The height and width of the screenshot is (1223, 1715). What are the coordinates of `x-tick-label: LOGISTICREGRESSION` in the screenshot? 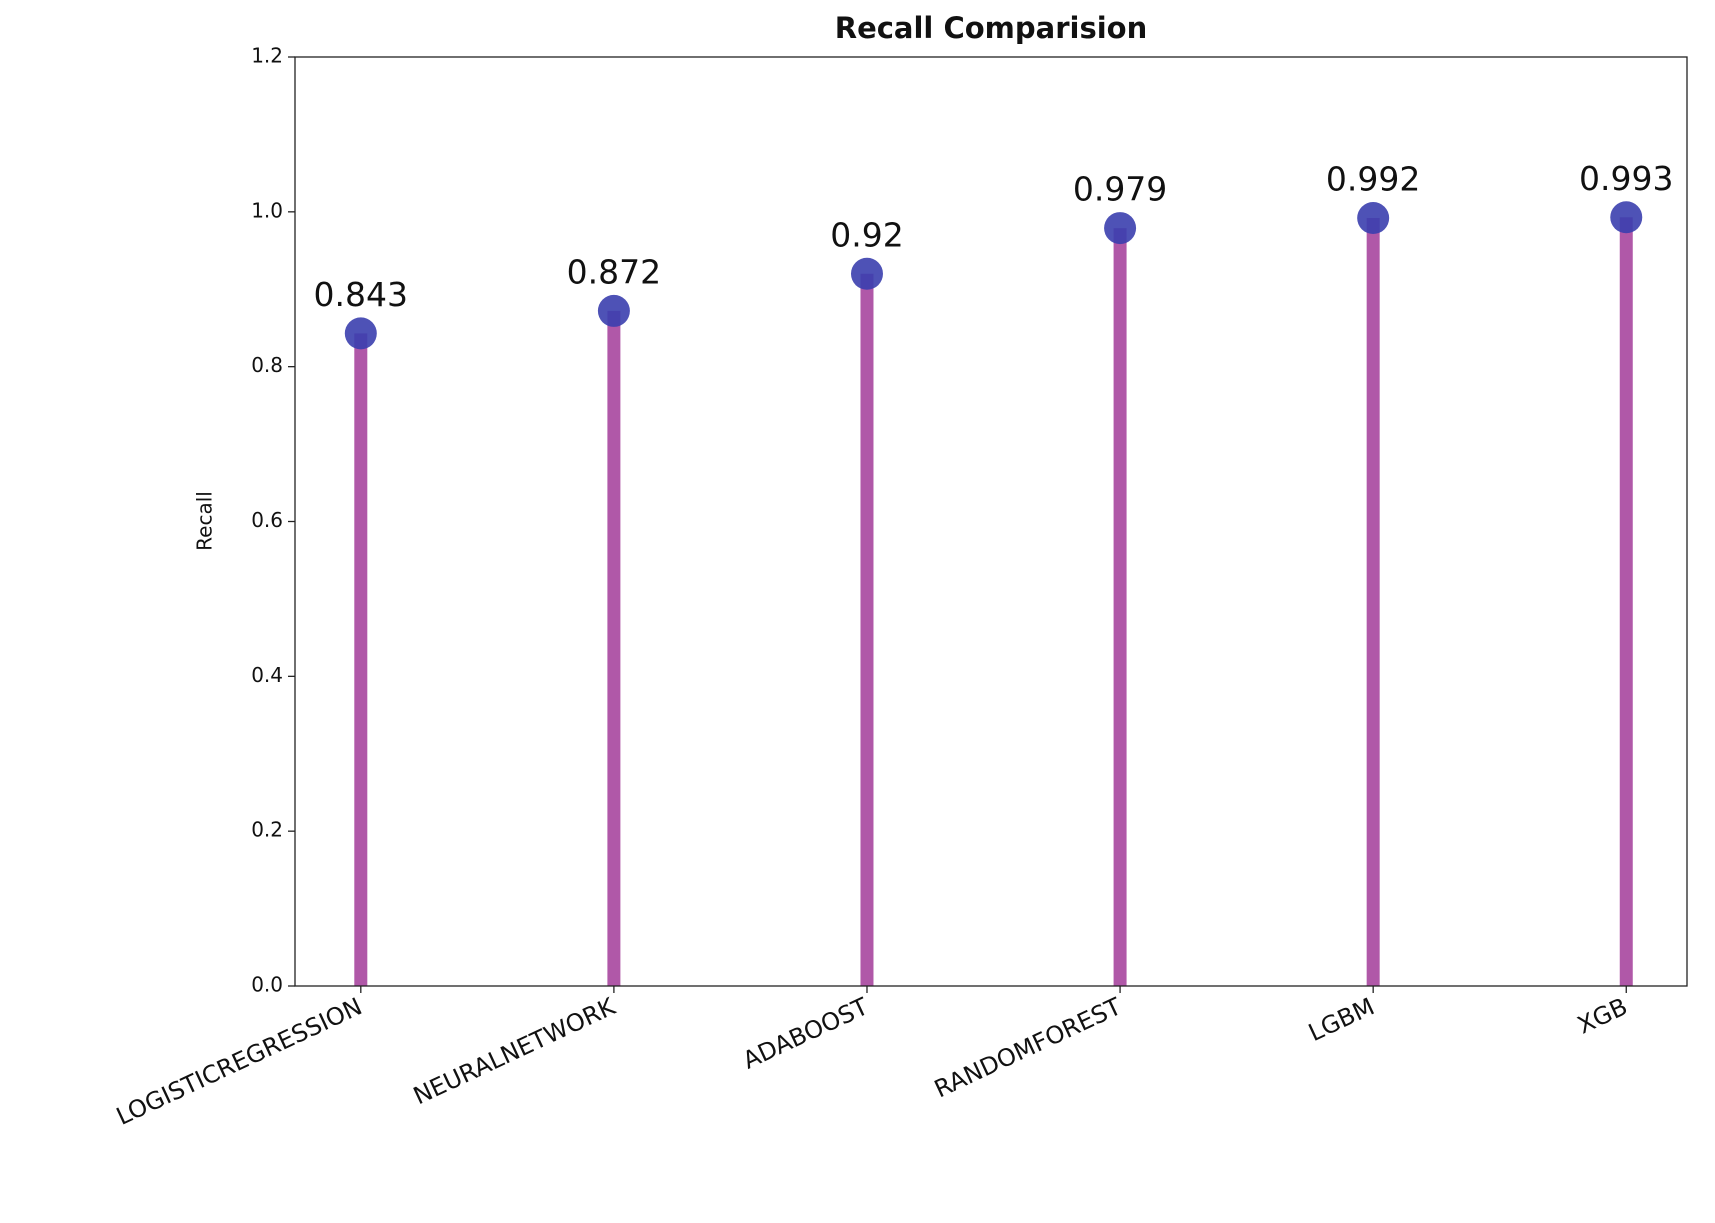 It's located at (239, 1061).